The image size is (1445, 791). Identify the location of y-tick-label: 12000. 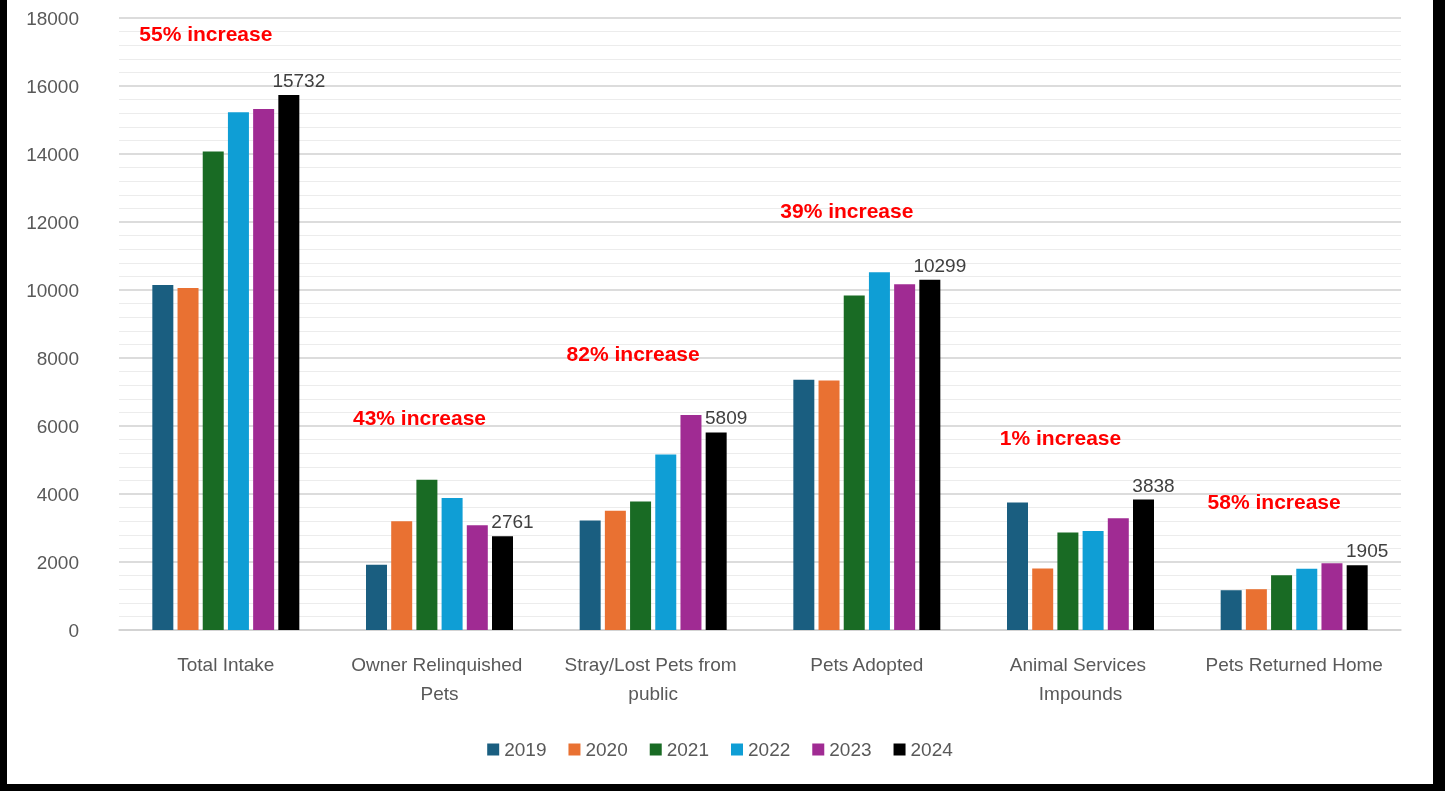
(52, 222).